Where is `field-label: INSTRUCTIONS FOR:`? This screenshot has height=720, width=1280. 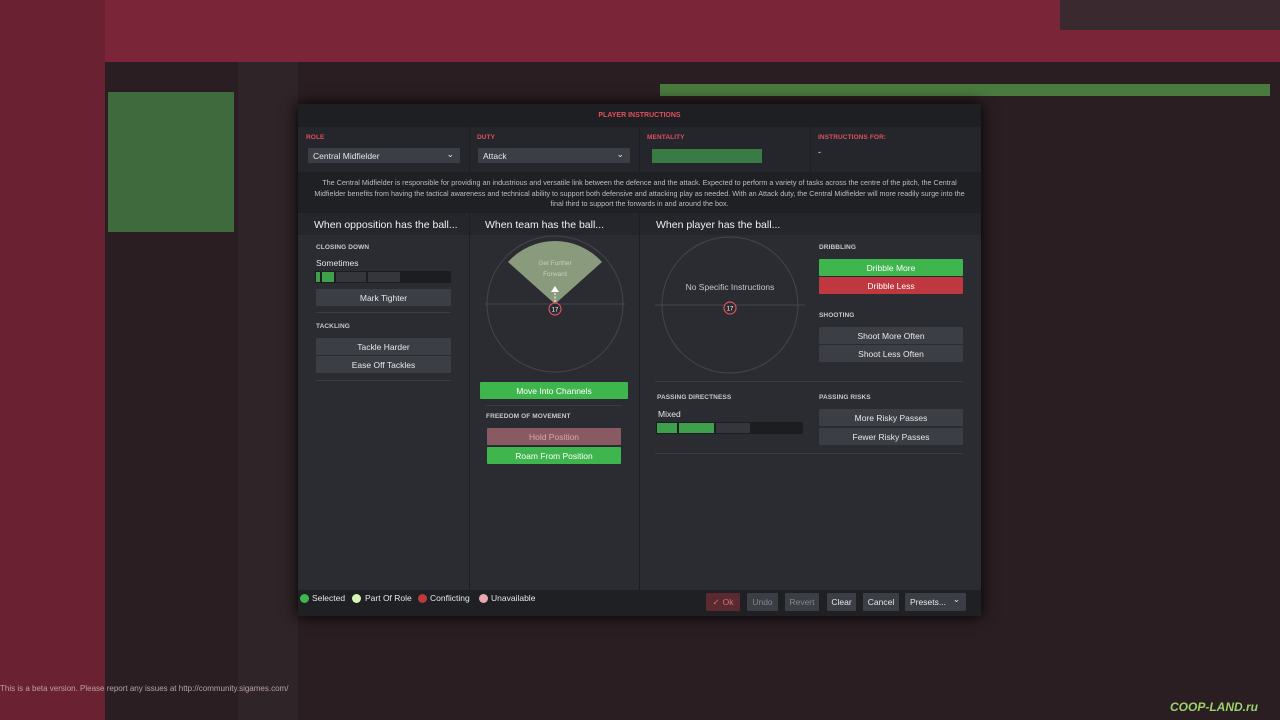 field-label: INSTRUCTIONS FOR: is located at coordinates (852, 137).